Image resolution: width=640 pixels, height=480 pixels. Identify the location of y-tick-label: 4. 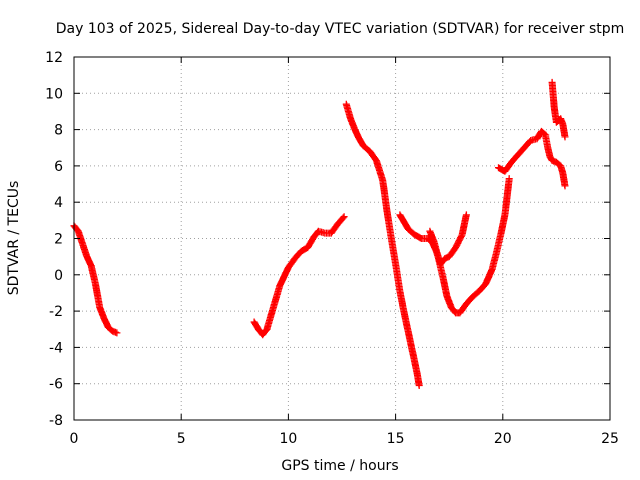
(58, 203).